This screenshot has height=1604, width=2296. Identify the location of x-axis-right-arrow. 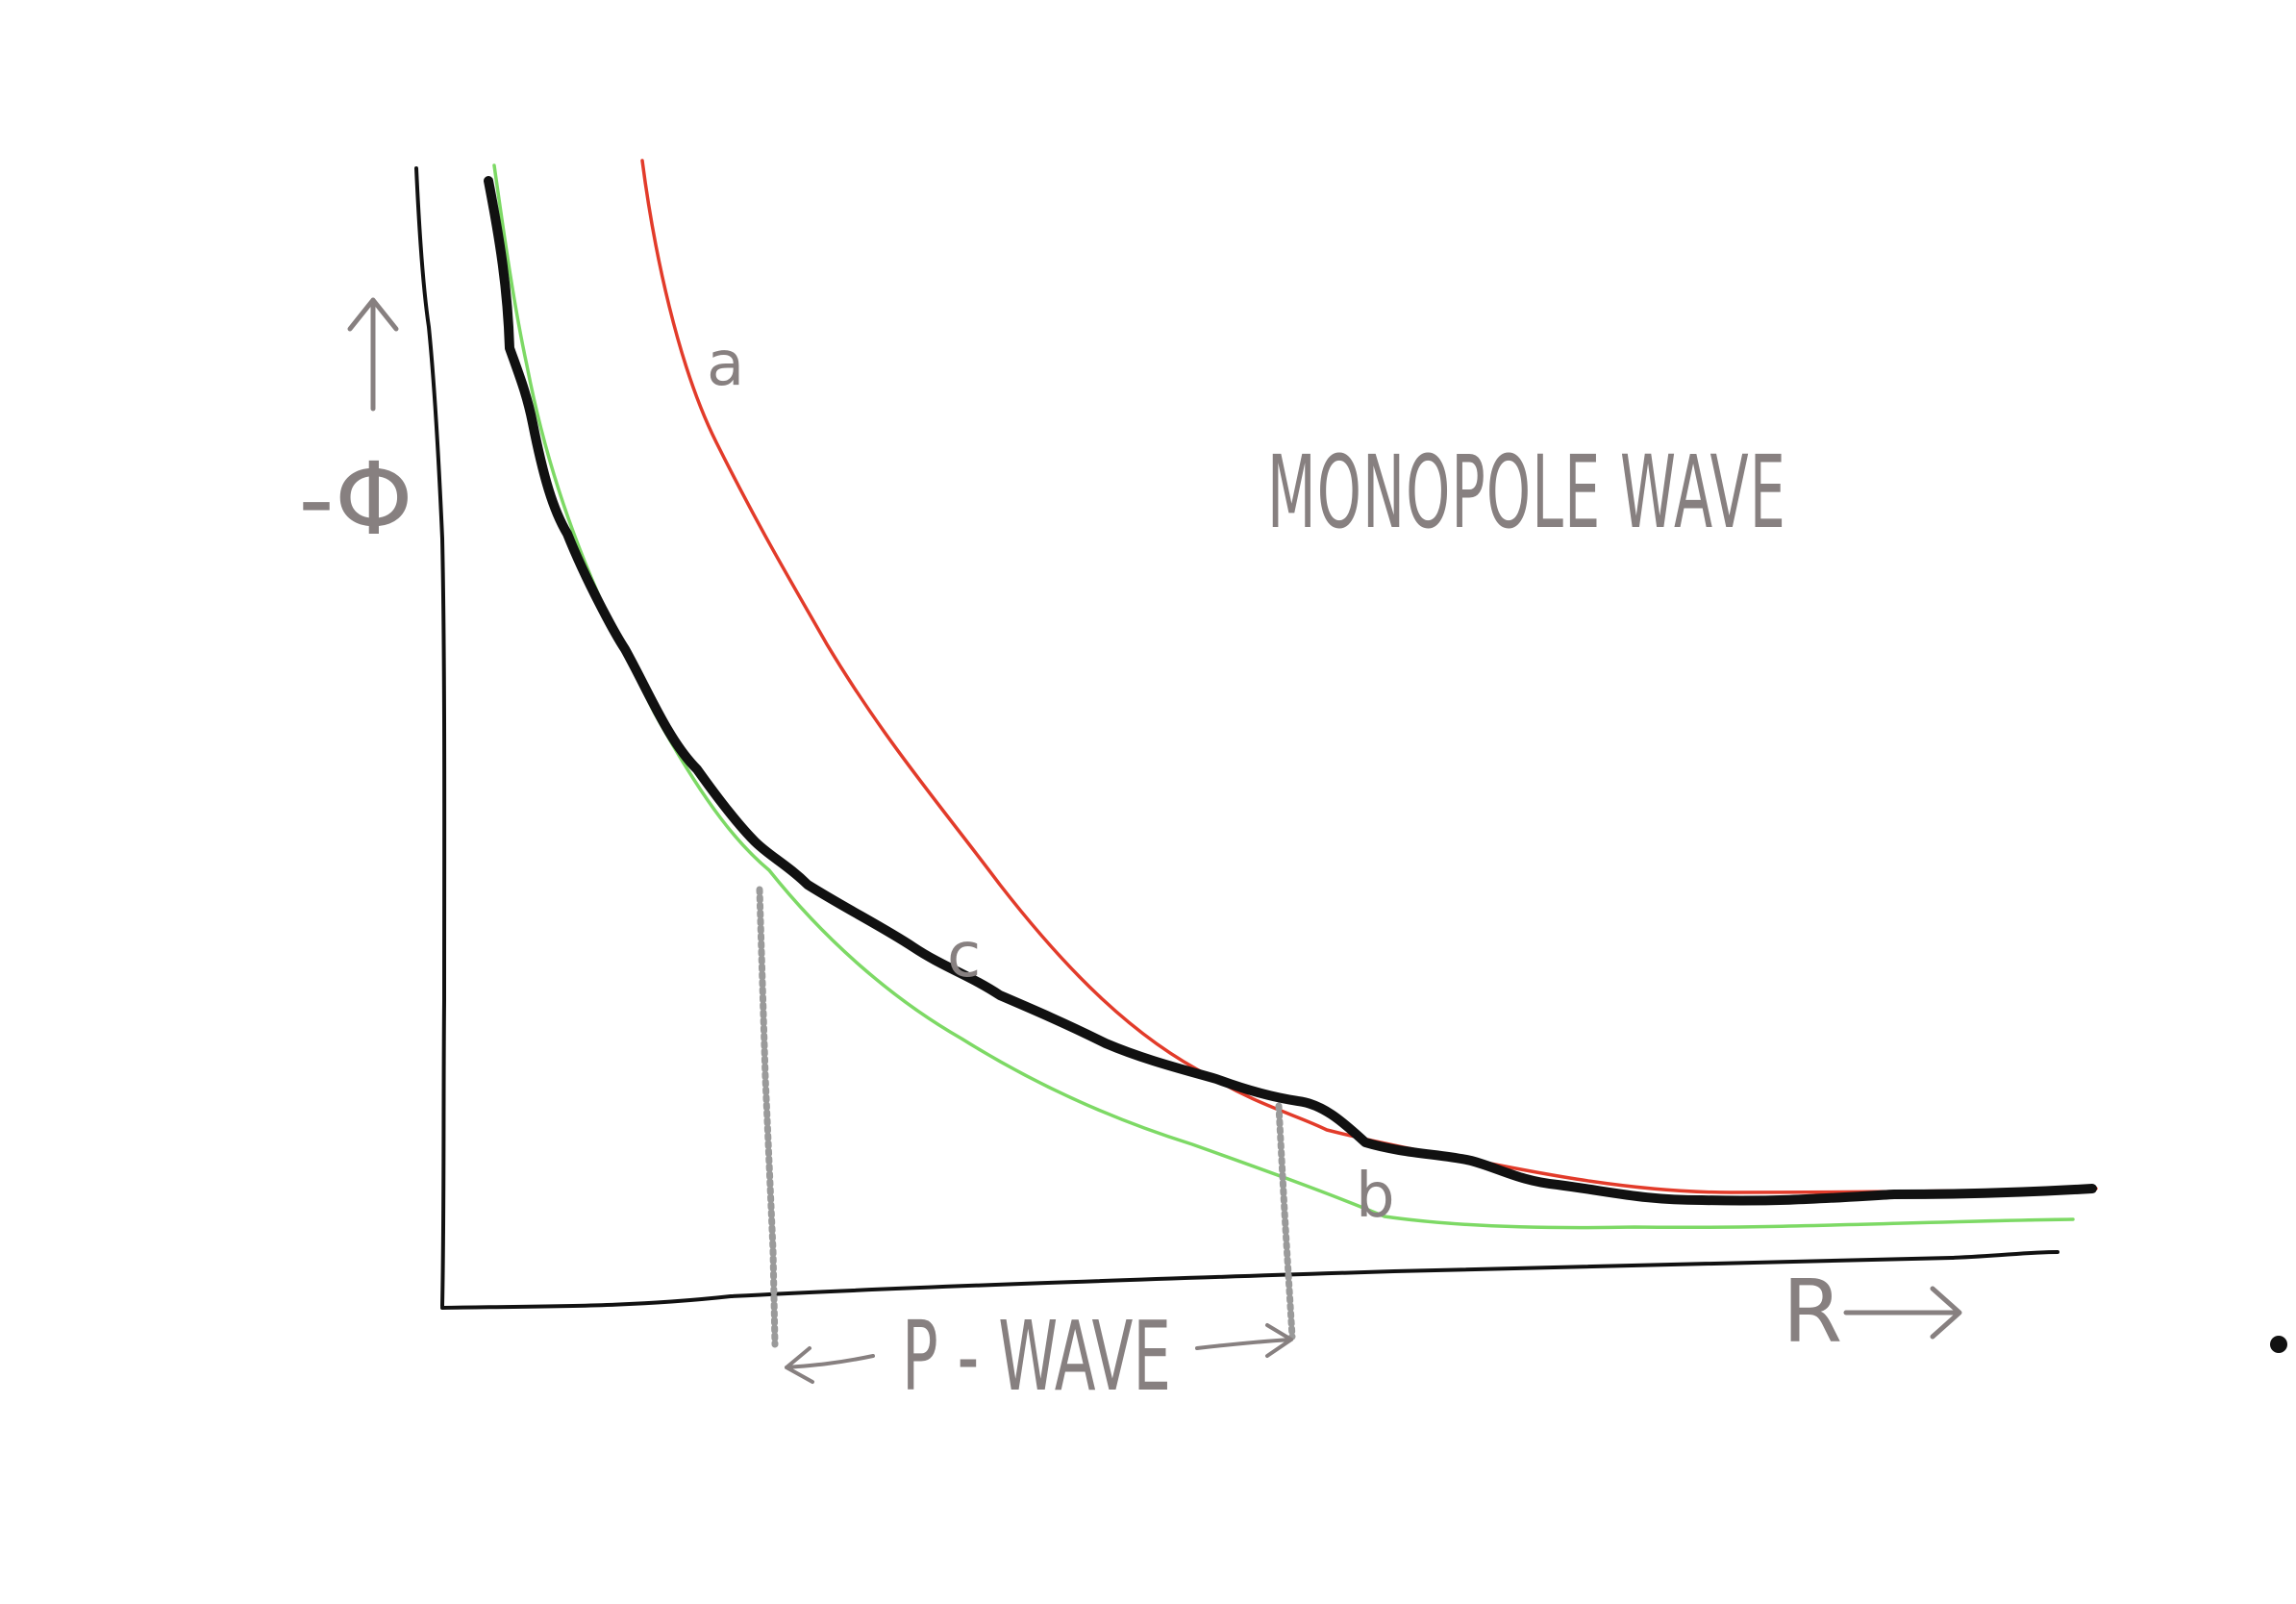
(1902, 1313).